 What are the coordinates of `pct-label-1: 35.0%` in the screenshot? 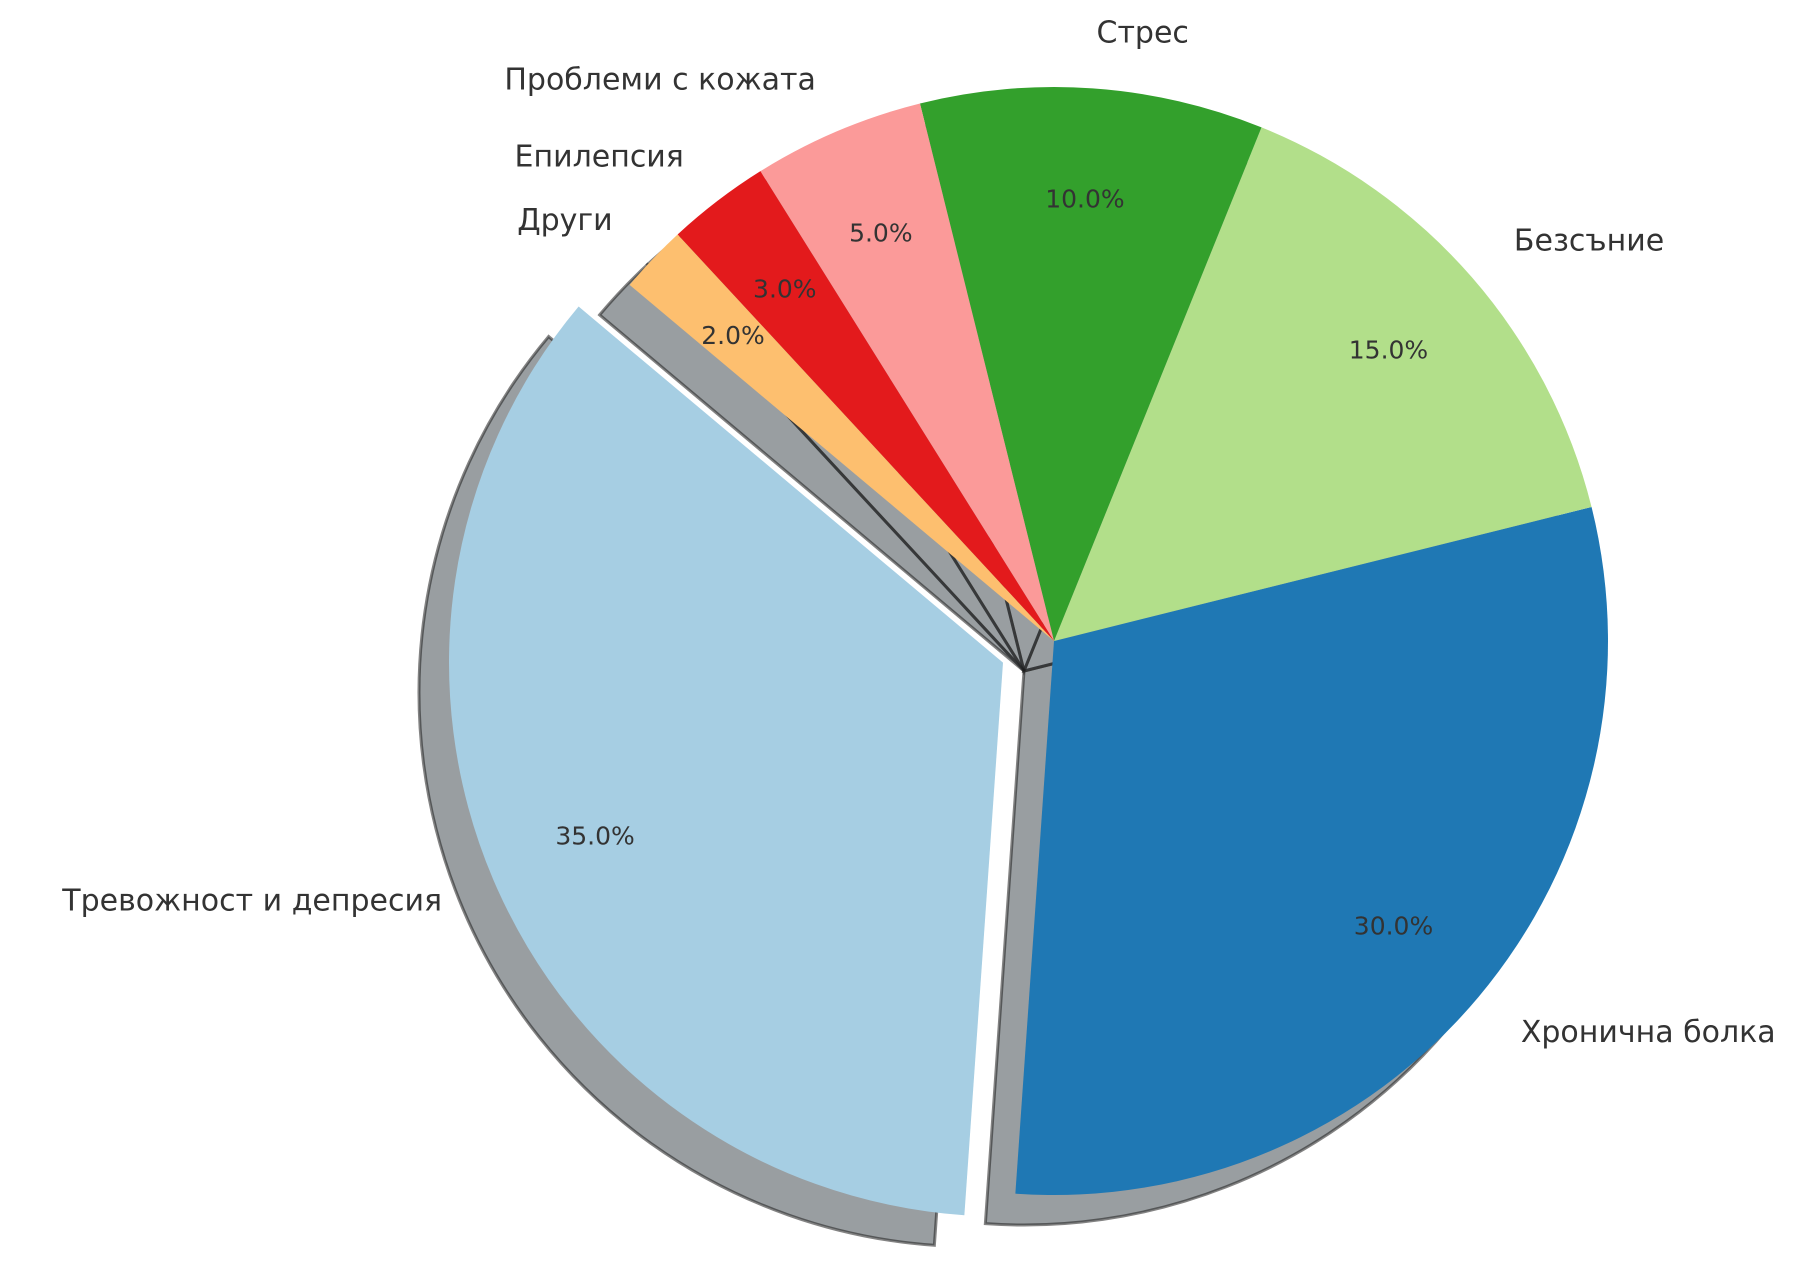 It's located at (594, 835).